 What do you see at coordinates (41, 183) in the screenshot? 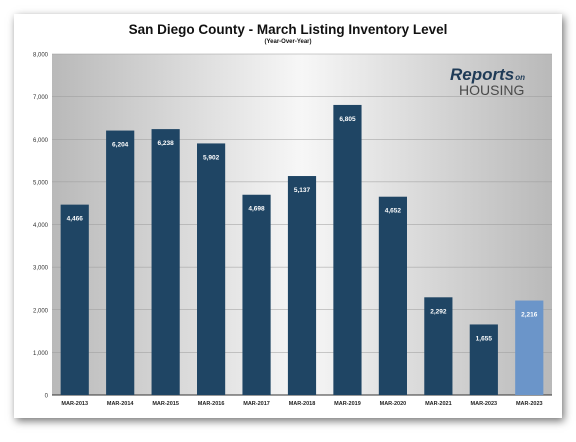
I see `y-tick-label: 5,000` at bounding box center [41, 183].